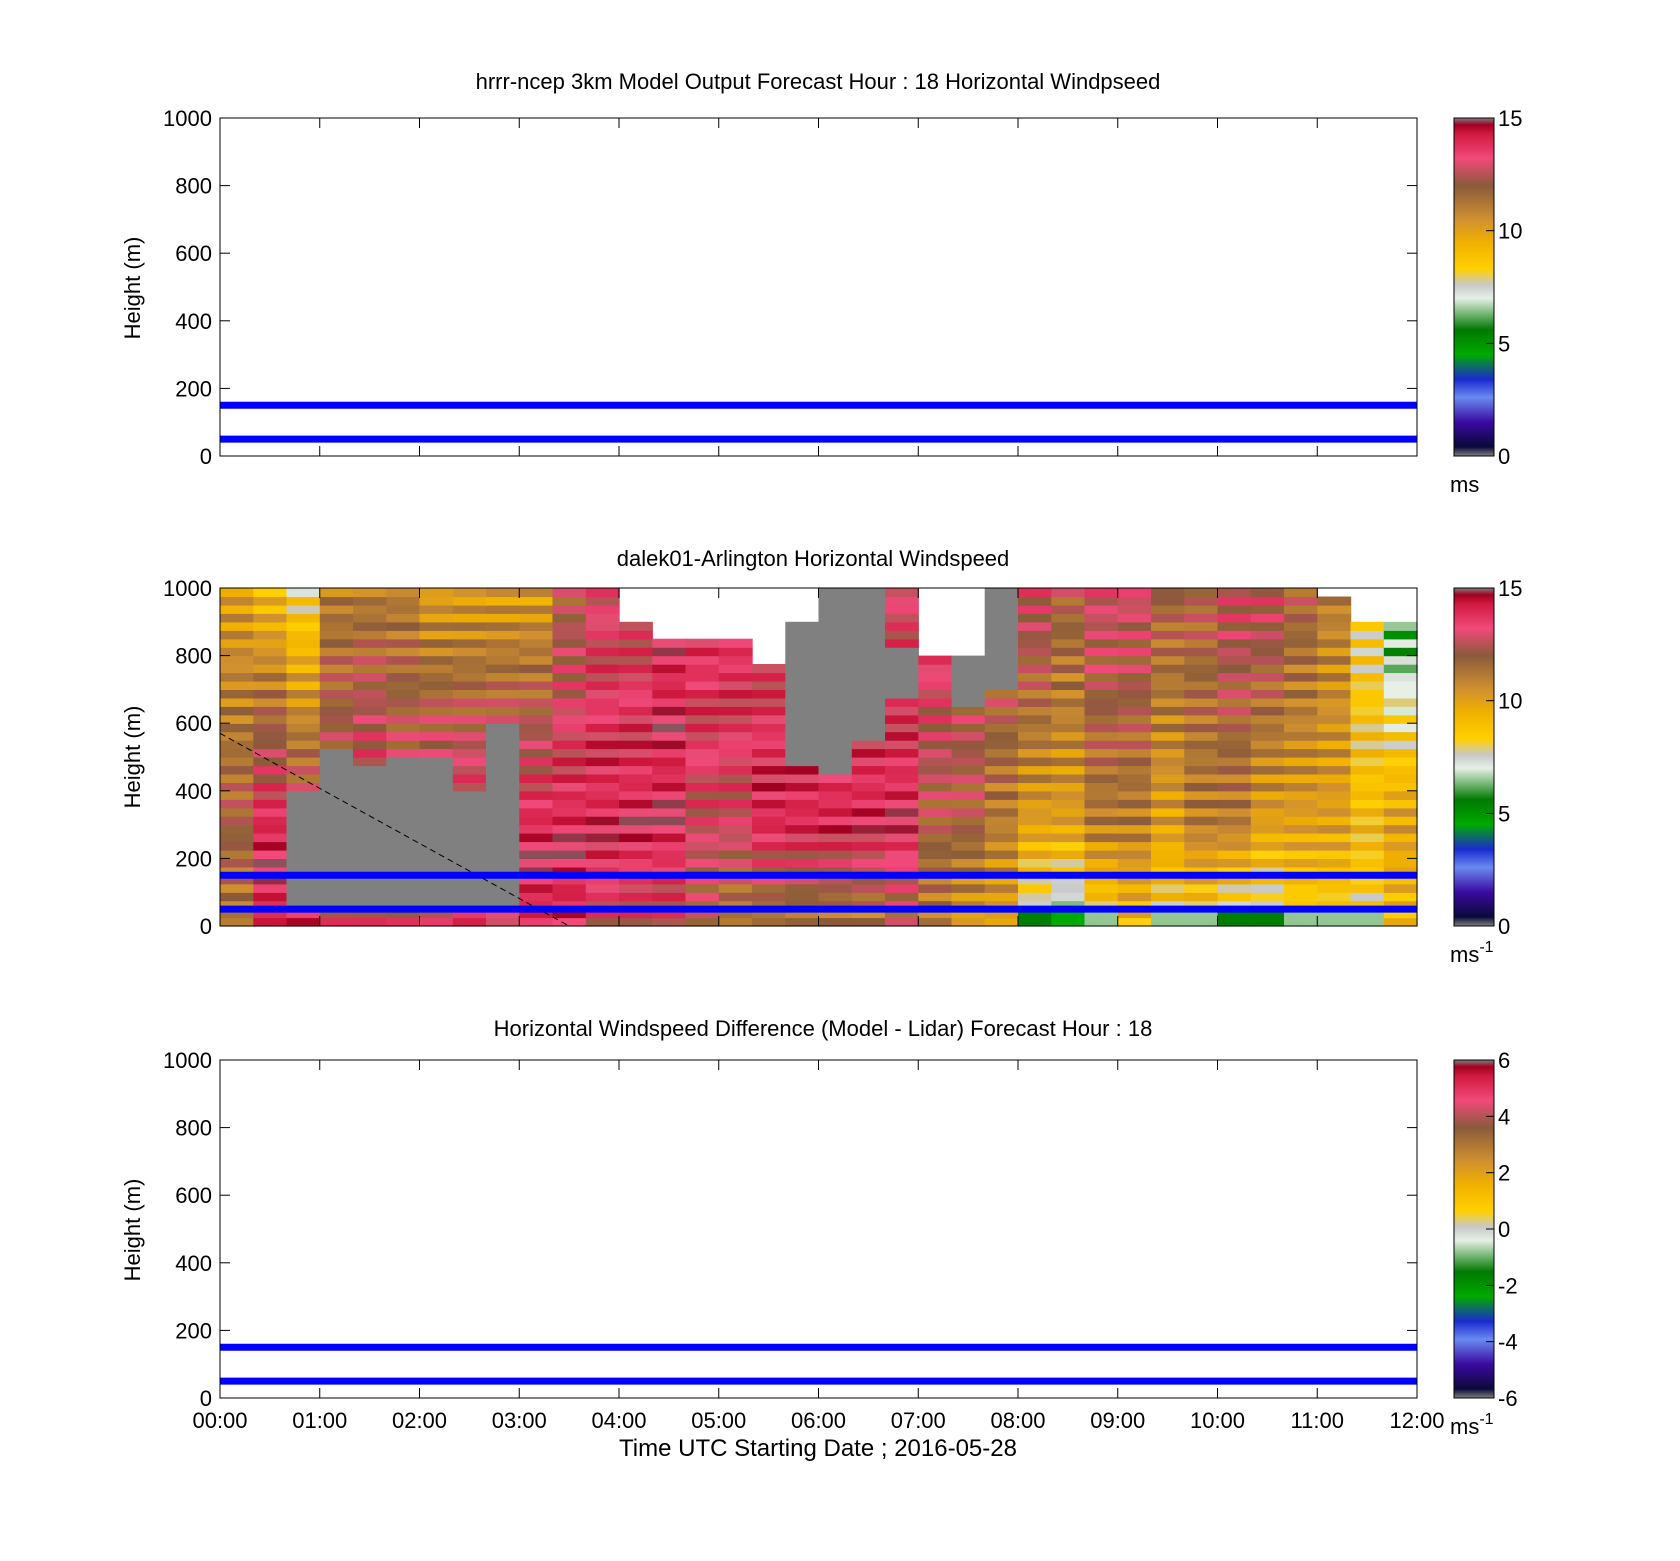  I want to click on colorbar-unit: ms-1, so click(1472, 953).